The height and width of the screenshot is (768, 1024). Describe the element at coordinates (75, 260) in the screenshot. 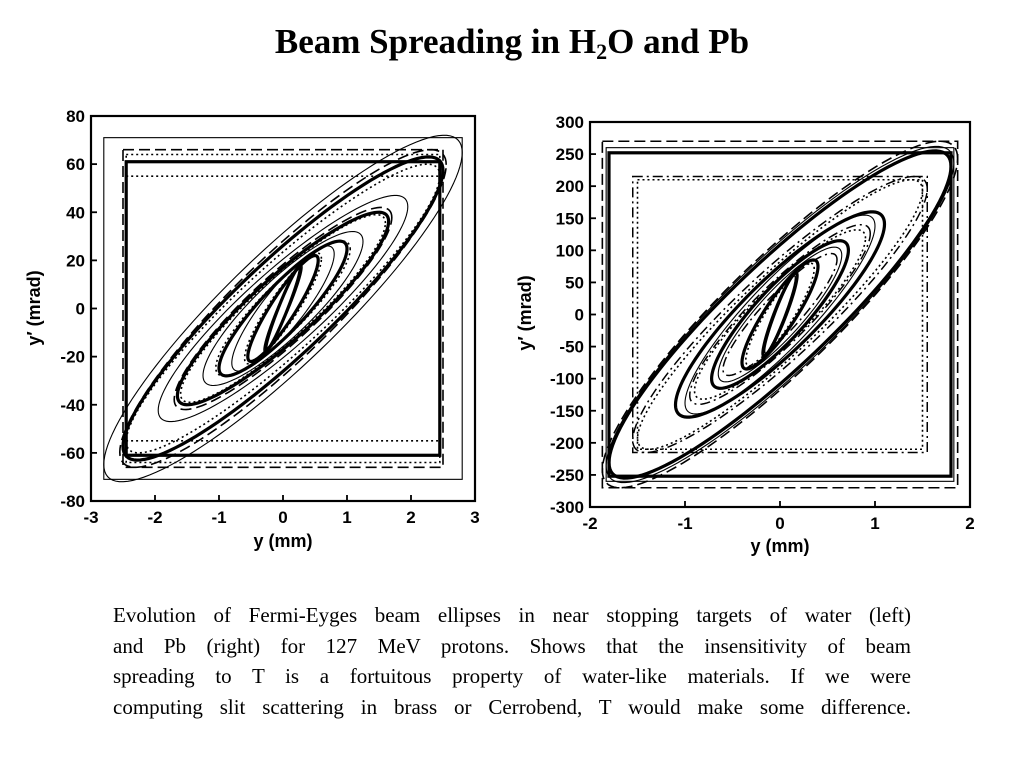

I see `y-tick-label: 20` at that location.